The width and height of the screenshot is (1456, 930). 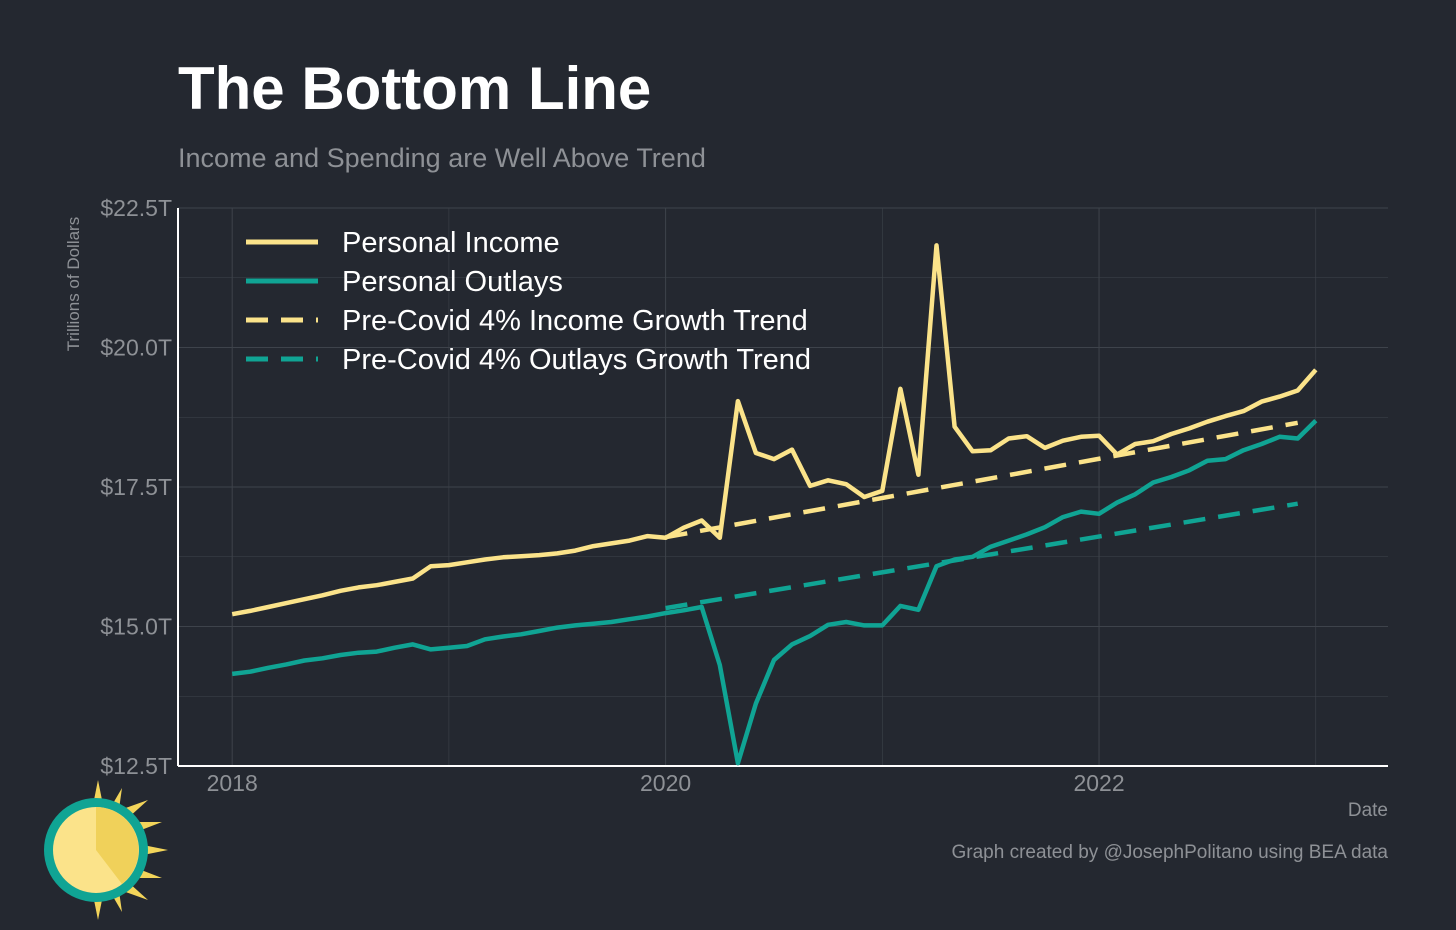 I want to click on chart-subtitle: Income and Spending are Well Above Trend, so click(x=442, y=158).